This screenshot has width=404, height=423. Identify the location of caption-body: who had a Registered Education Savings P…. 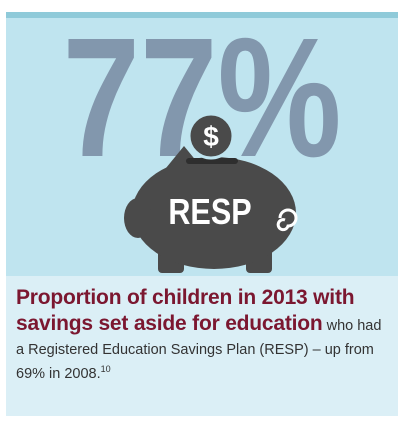
(199, 350).